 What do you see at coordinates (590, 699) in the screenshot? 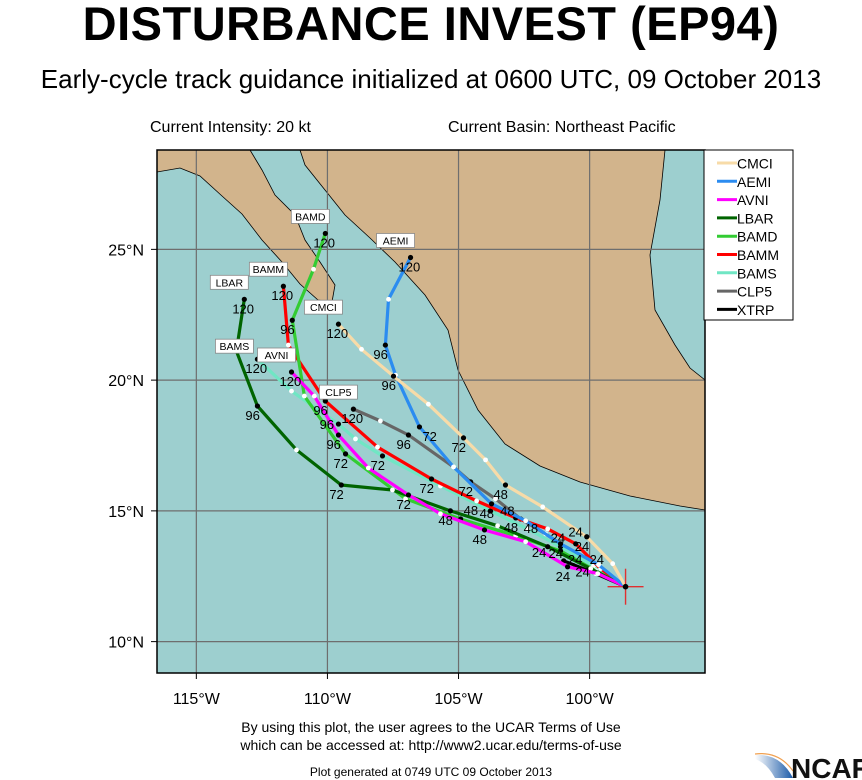
I see `lon-tick-label: 100°W` at bounding box center [590, 699].